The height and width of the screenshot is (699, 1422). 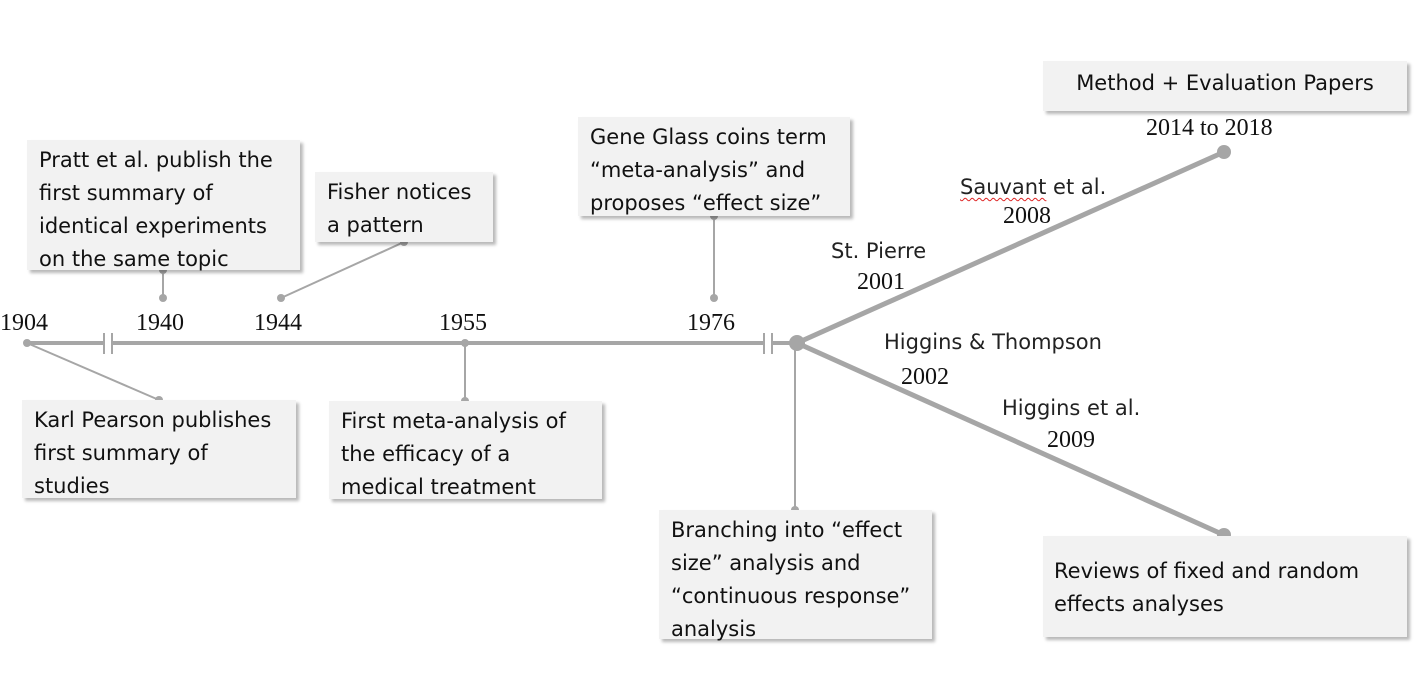 What do you see at coordinates (163, 298) in the screenshot?
I see `dot-1940` at bounding box center [163, 298].